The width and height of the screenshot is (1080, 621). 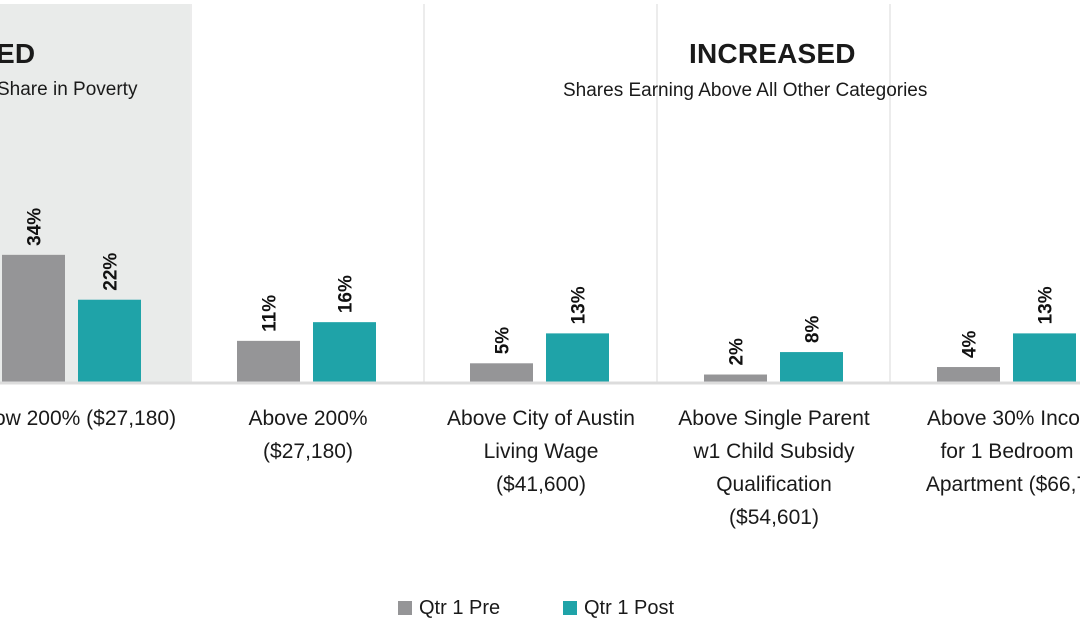 I want to click on data-label: 22%, so click(x=111, y=272).